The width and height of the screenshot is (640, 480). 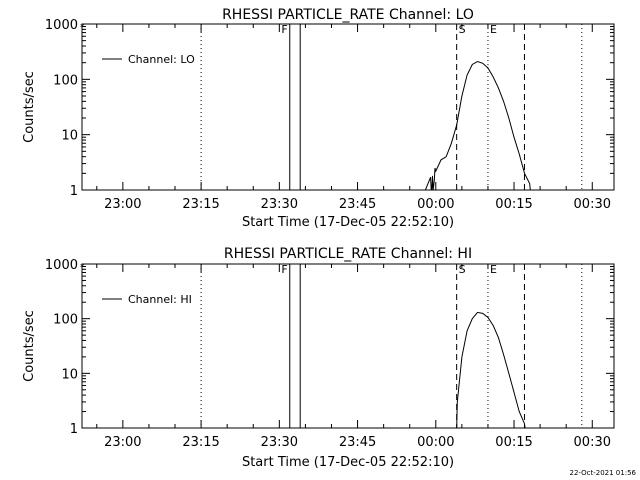 I want to click on legend-label: Channel: LO, so click(x=161, y=59).